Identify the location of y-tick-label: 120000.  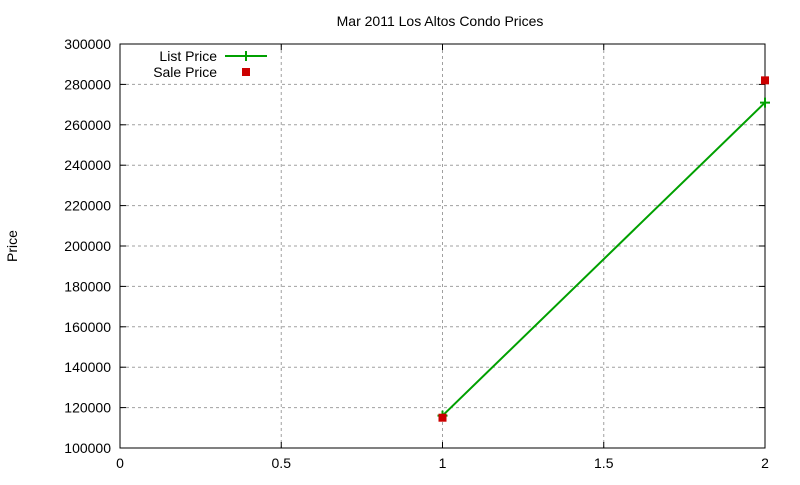
(87, 408).